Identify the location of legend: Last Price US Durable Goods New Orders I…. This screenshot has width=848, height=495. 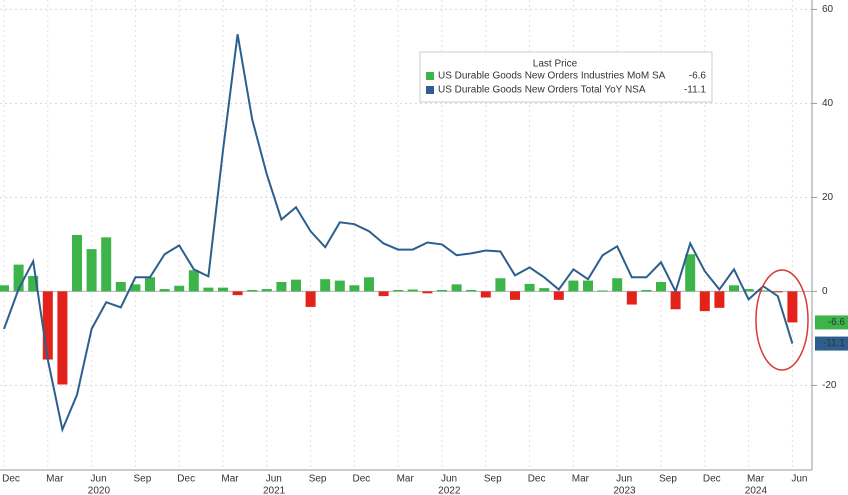
(566, 77).